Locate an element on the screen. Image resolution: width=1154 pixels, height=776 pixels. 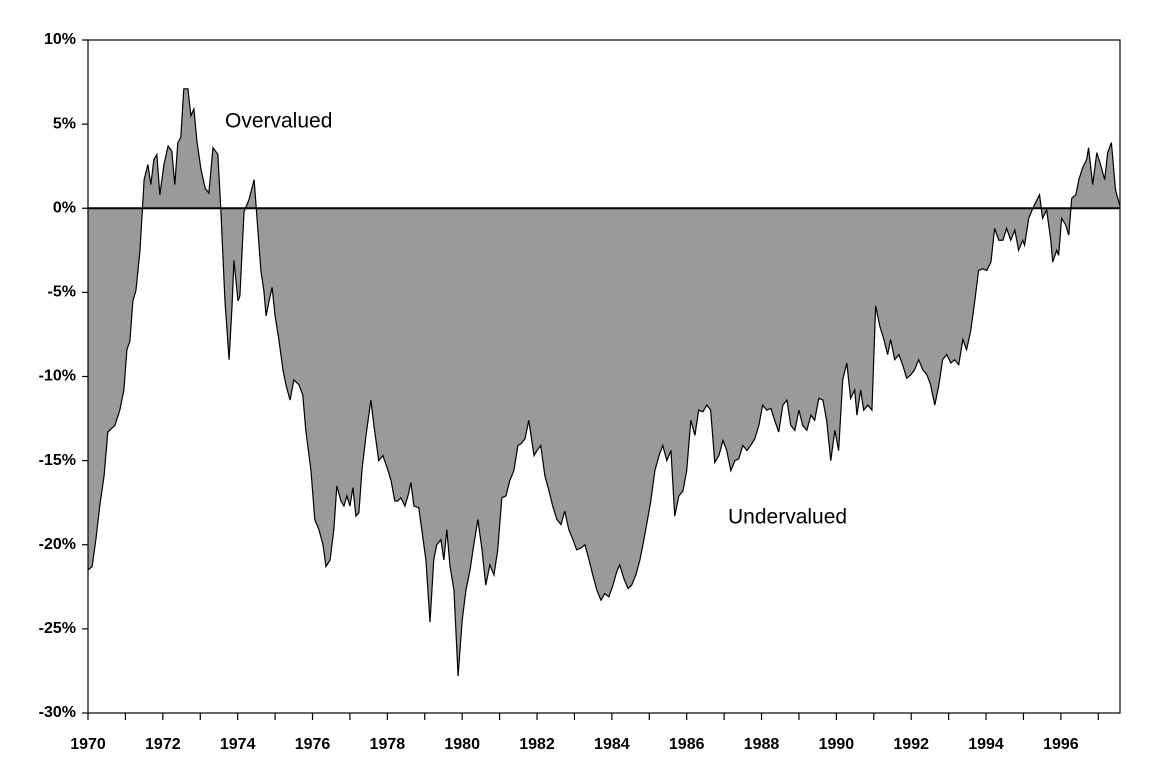
x-tick-label: 1982 is located at coordinates (537, 744).